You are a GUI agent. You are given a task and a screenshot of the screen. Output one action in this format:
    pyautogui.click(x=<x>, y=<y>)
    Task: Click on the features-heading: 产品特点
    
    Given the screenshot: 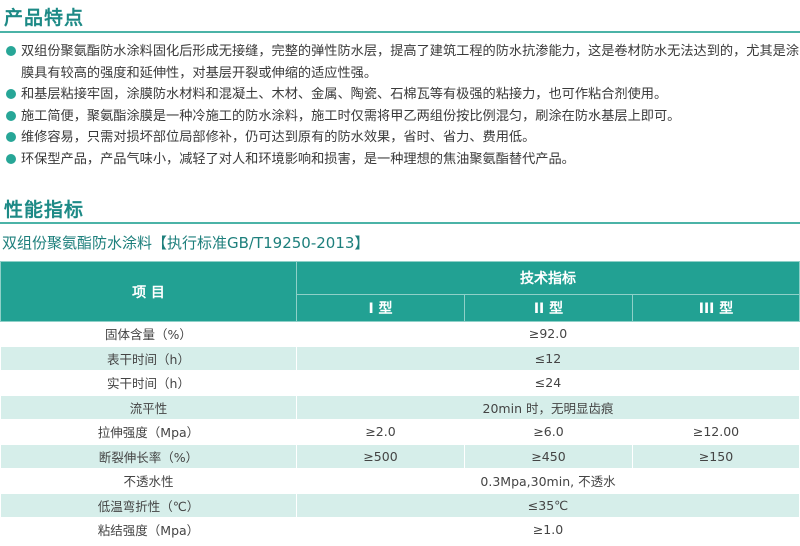 What is the action you would take?
    pyautogui.click(x=44, y=18)
    